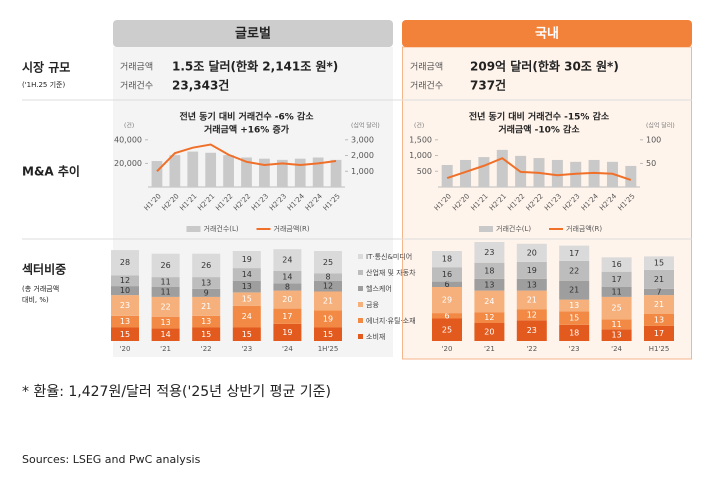  I want to click on segment-label: 11, so click(617, 291).